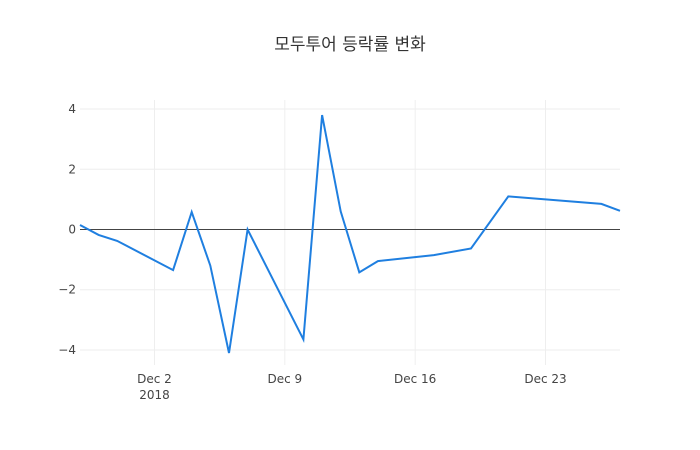 This screenshot has width=700, height=450. What do you see at coordinates (72, 229) in the screenshot?
I see `y-tick-label: 0` at bounding box center [72, 229].